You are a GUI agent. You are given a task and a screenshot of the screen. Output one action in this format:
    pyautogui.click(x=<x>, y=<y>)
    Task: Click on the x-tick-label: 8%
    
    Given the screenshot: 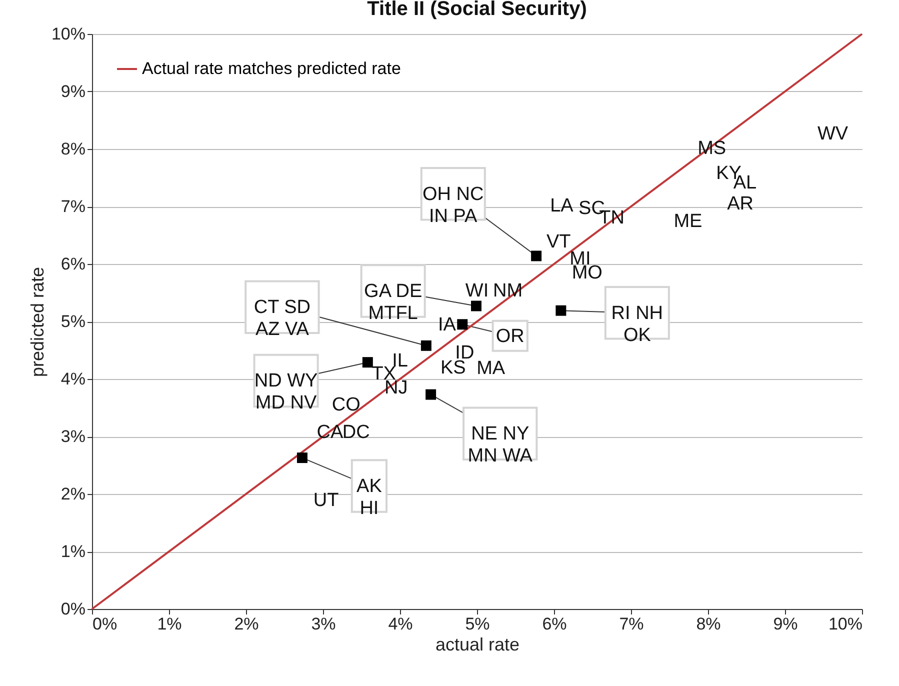 What is the action you would take?
    pyautogui.click(x=708, y=624)
    